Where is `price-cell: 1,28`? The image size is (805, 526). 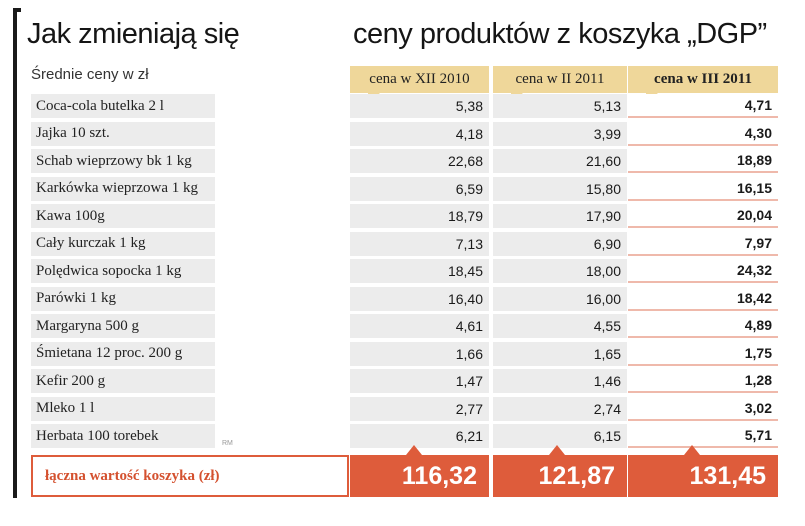
price-cell: 1,28 is located at coordinates (703, 381).